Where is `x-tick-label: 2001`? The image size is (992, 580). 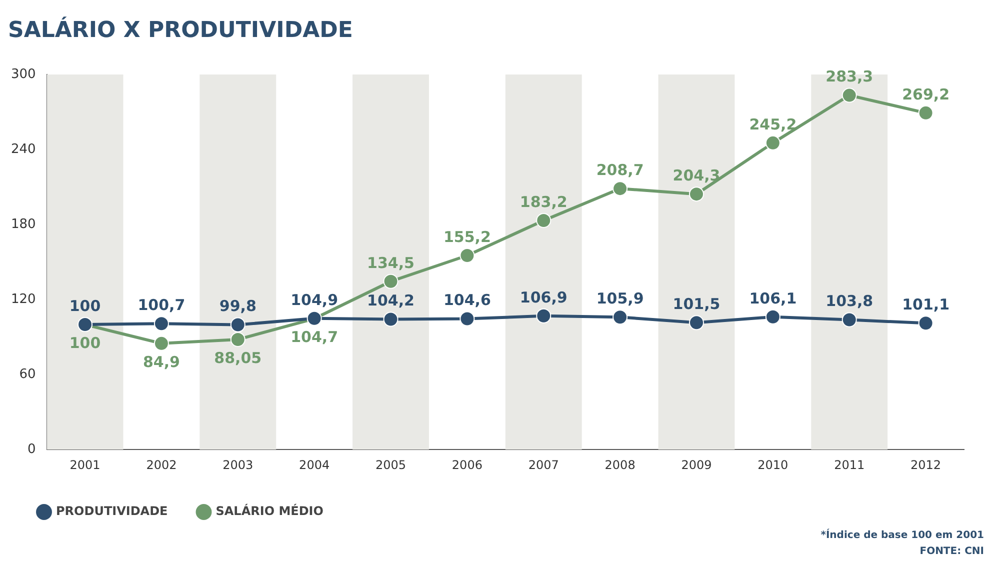 x-tick-label: 2001 is located at coordinates (85, 465).